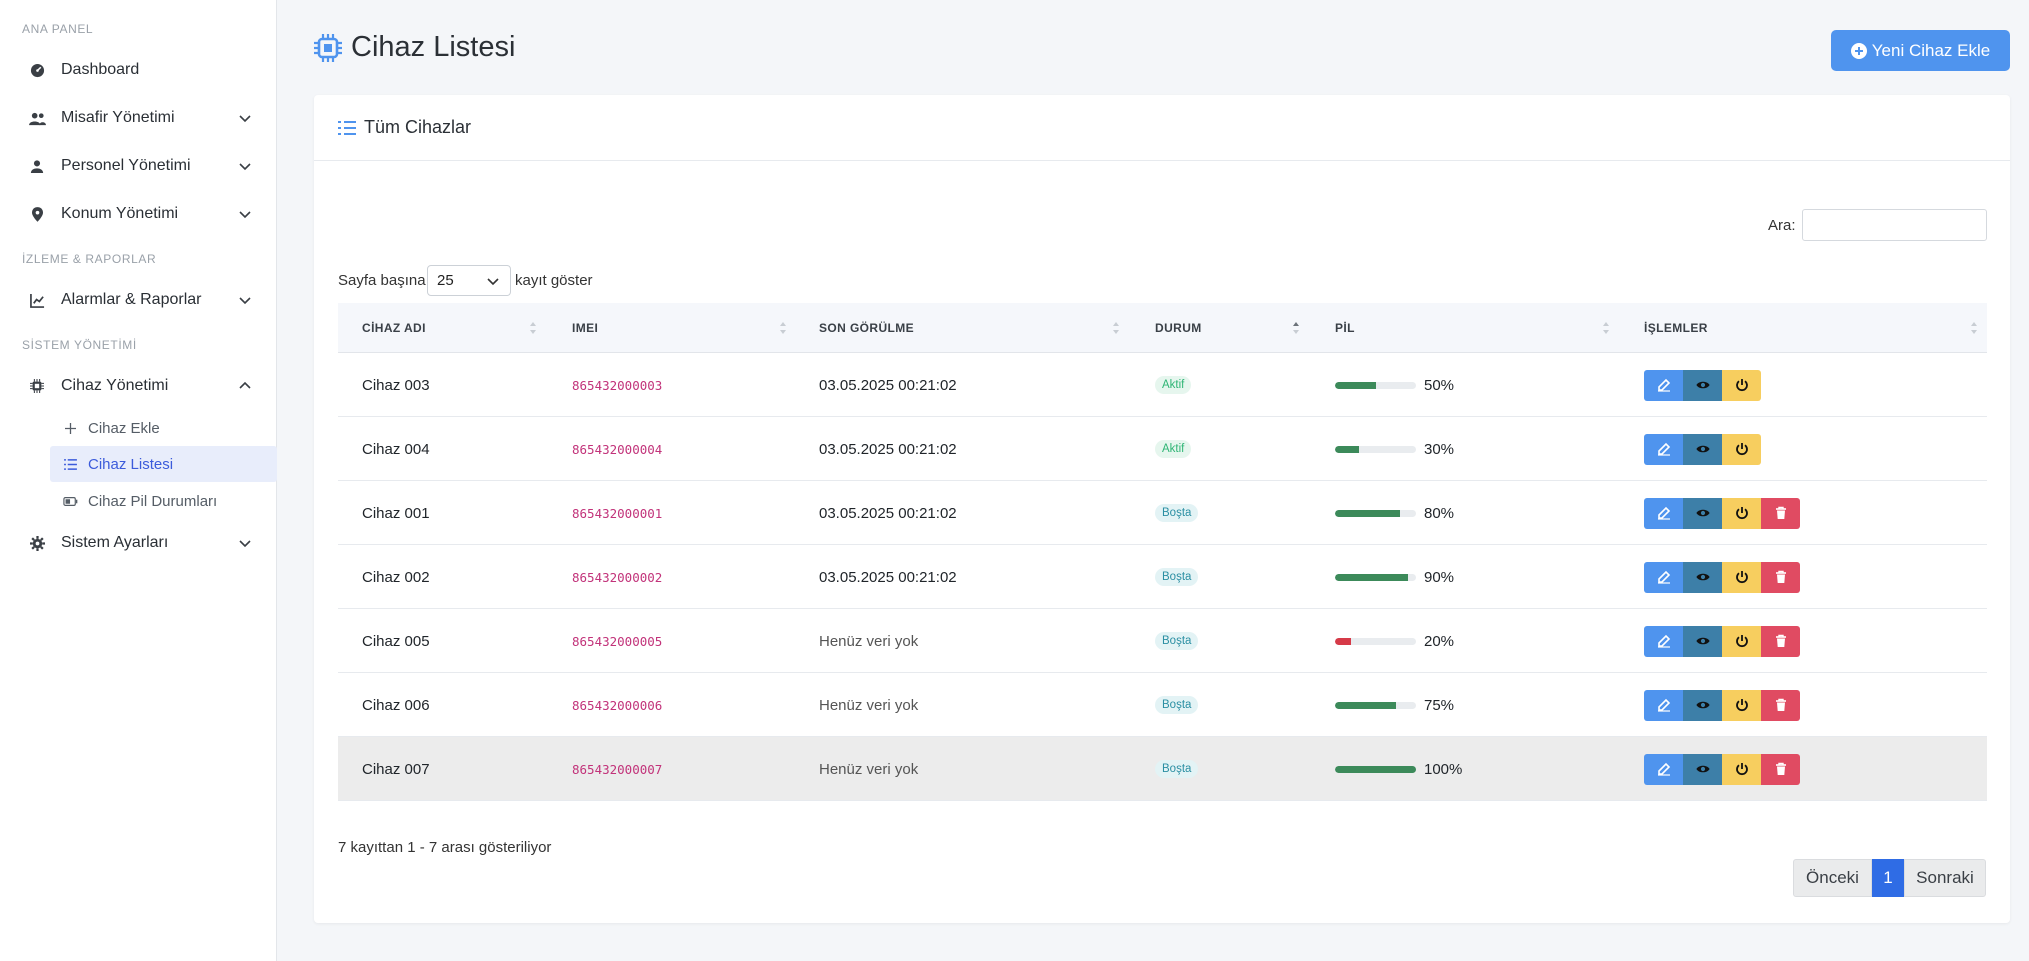  Describe the element at coordinates (163, 501) in the screenshot. I see `sidebar-subitem-pil-durumlari: Cihaz Pil Durumları` at that location.